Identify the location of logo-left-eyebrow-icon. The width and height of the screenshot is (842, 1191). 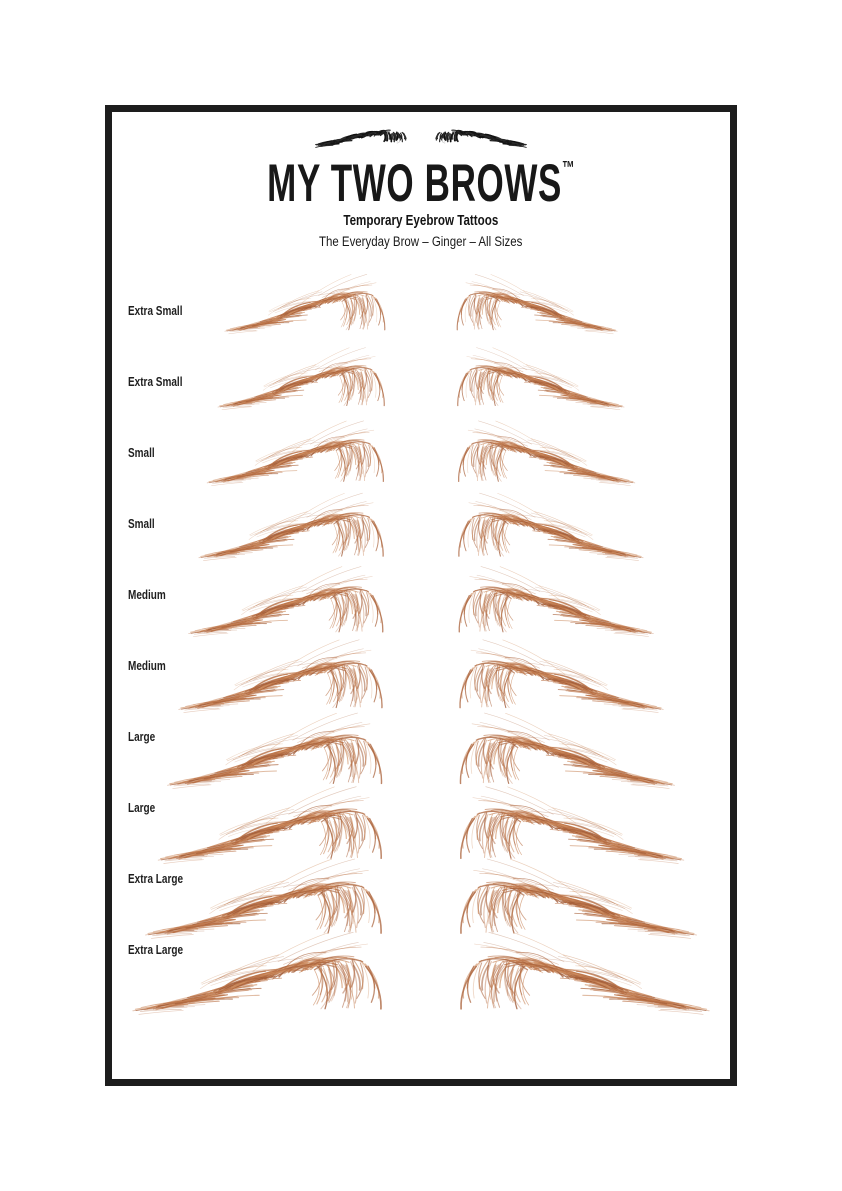
(360, 139).